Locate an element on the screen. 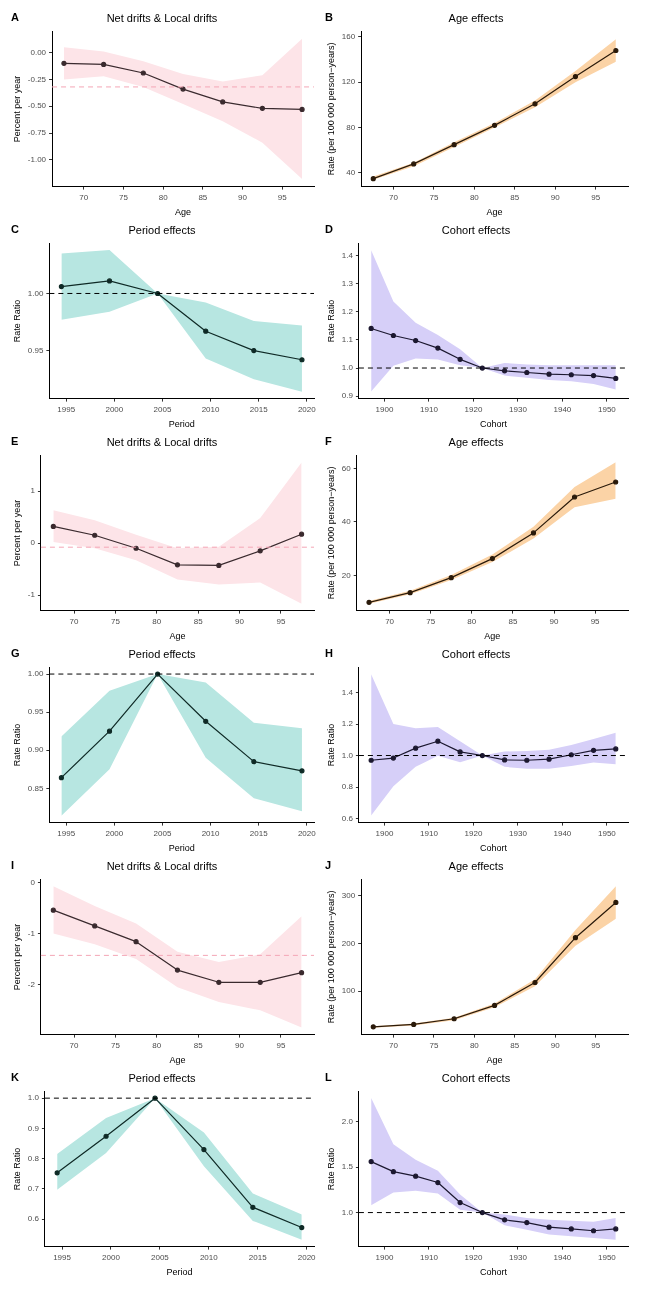 The image size is (645, 1300). chart-title: Period effects is located at coordinates (162, 1077).